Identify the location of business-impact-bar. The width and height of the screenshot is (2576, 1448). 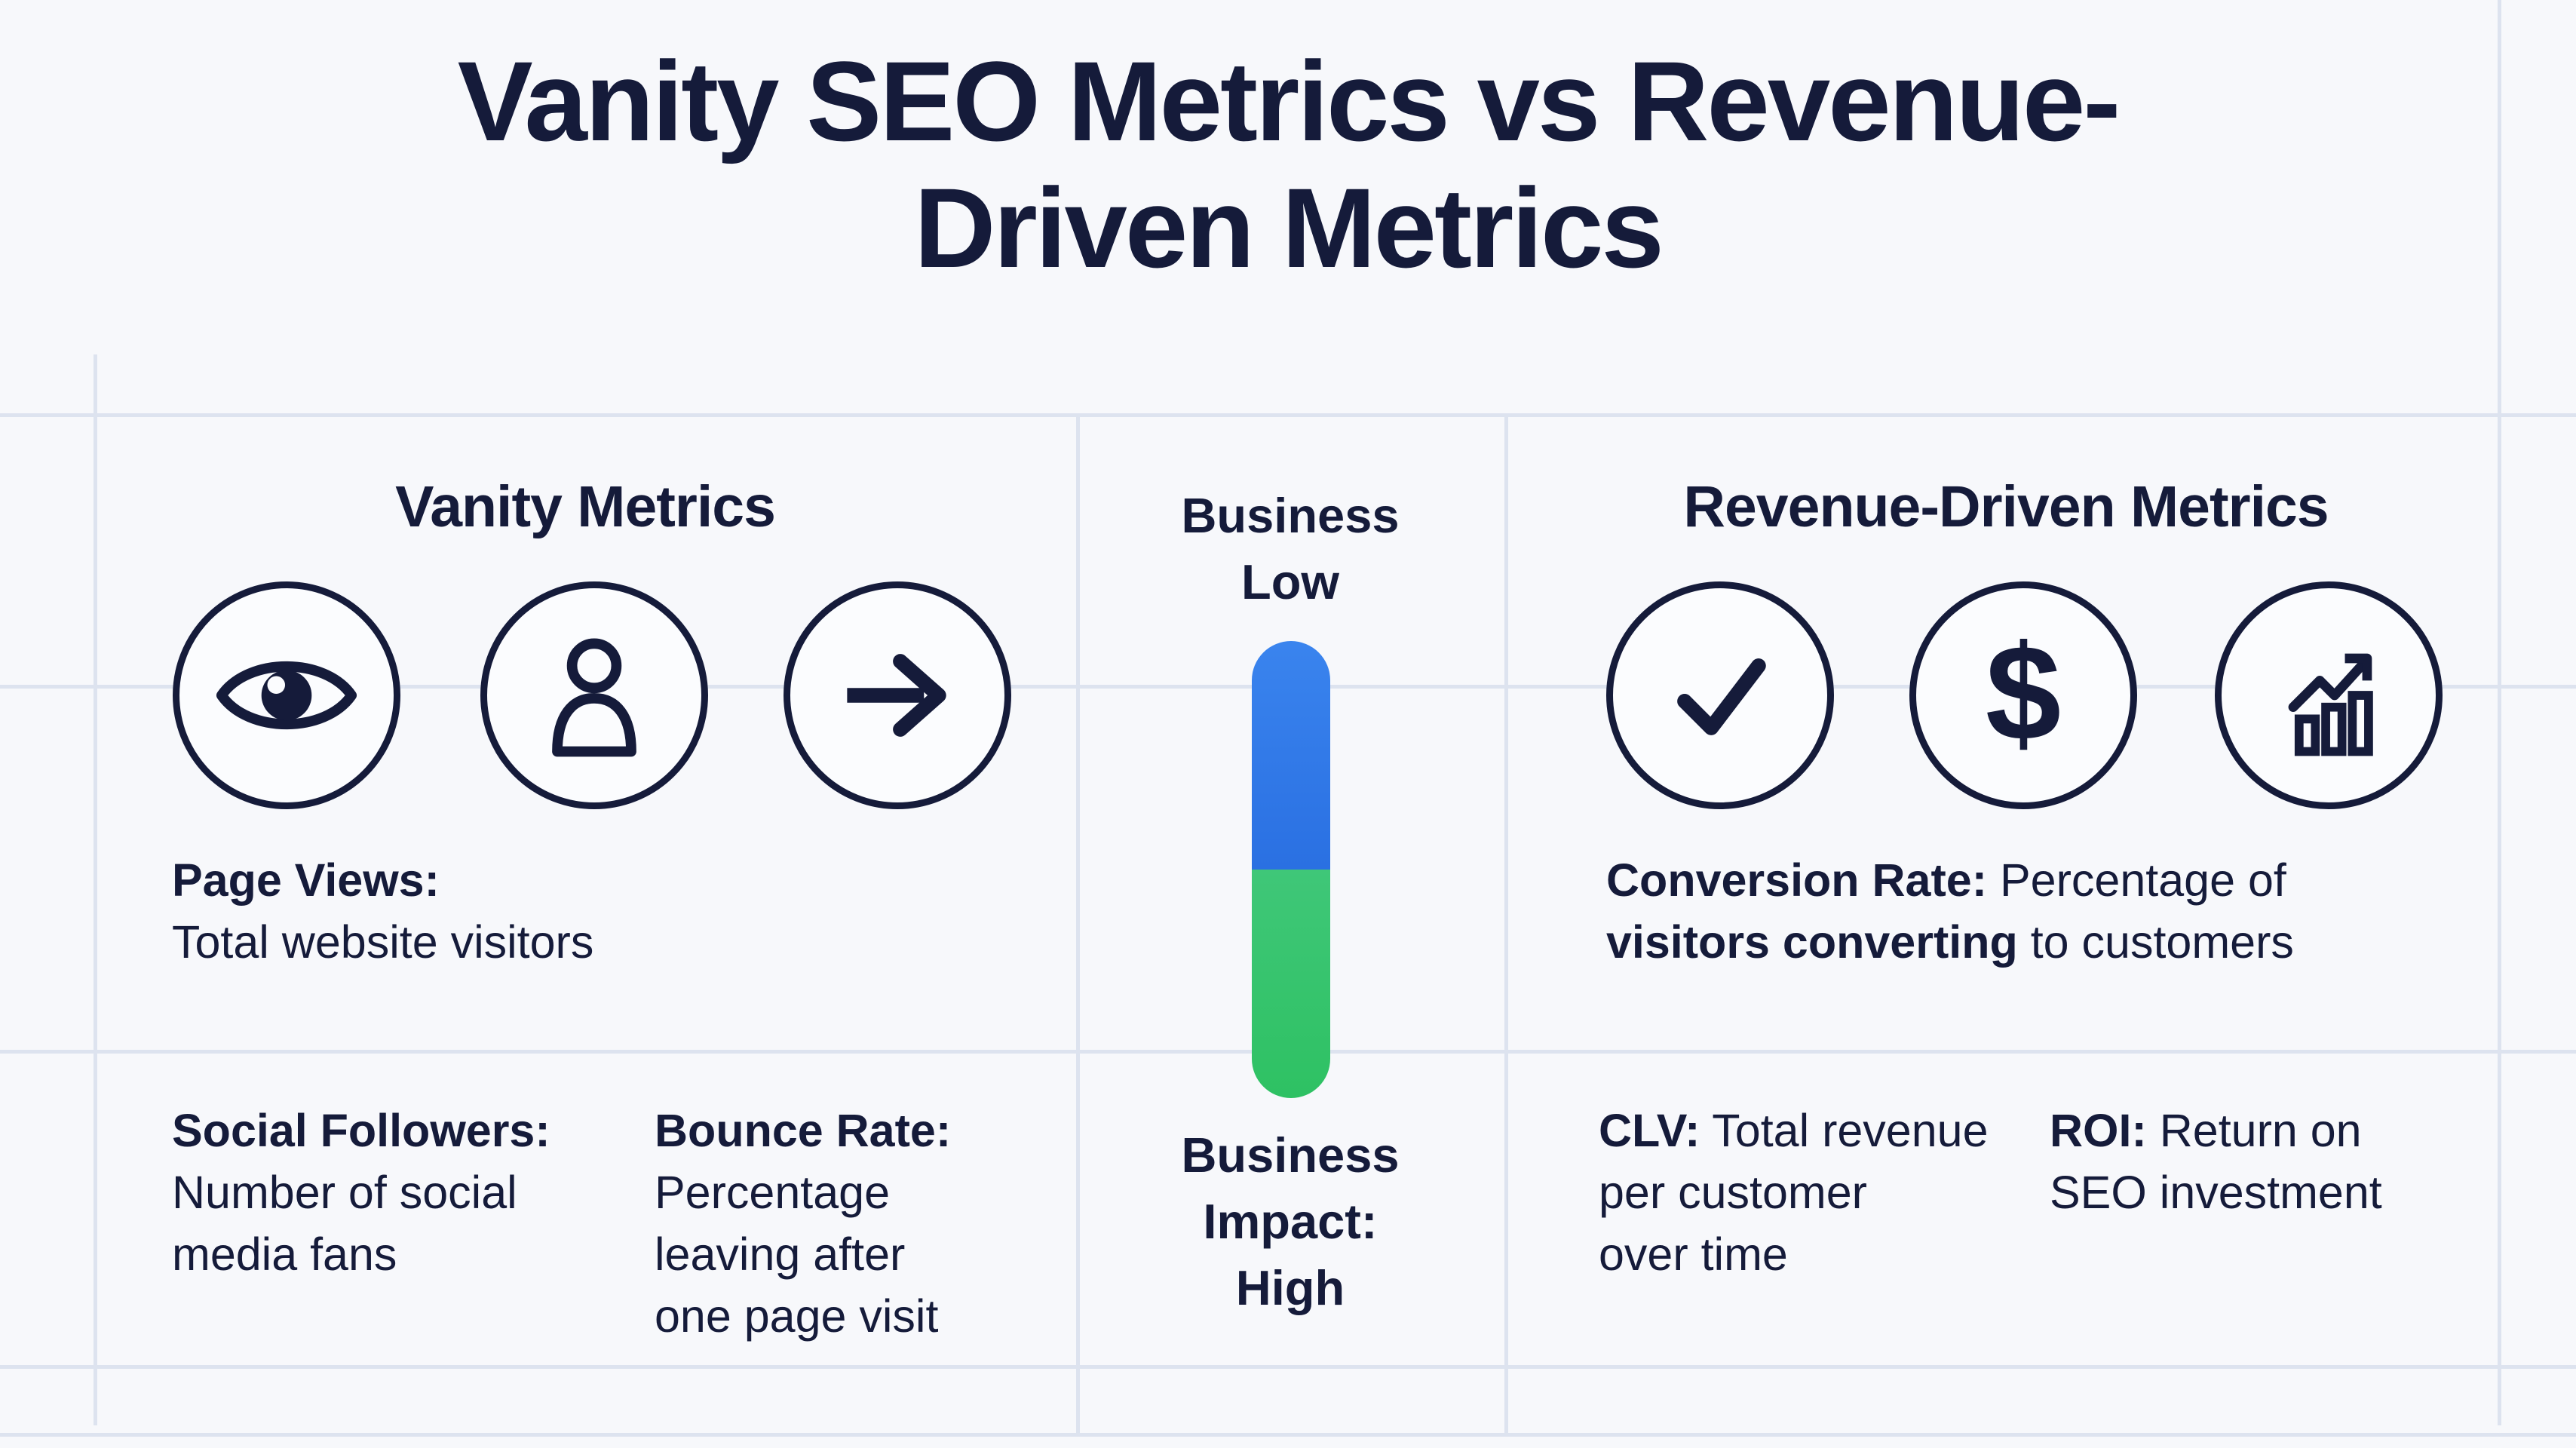
(1291, 869).